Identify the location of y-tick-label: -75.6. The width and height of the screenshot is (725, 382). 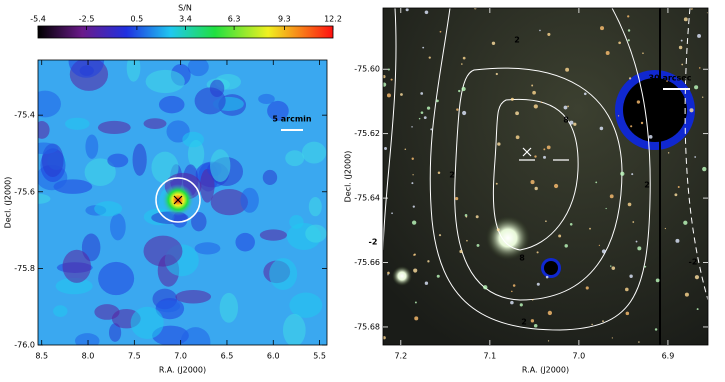
(24, 191).